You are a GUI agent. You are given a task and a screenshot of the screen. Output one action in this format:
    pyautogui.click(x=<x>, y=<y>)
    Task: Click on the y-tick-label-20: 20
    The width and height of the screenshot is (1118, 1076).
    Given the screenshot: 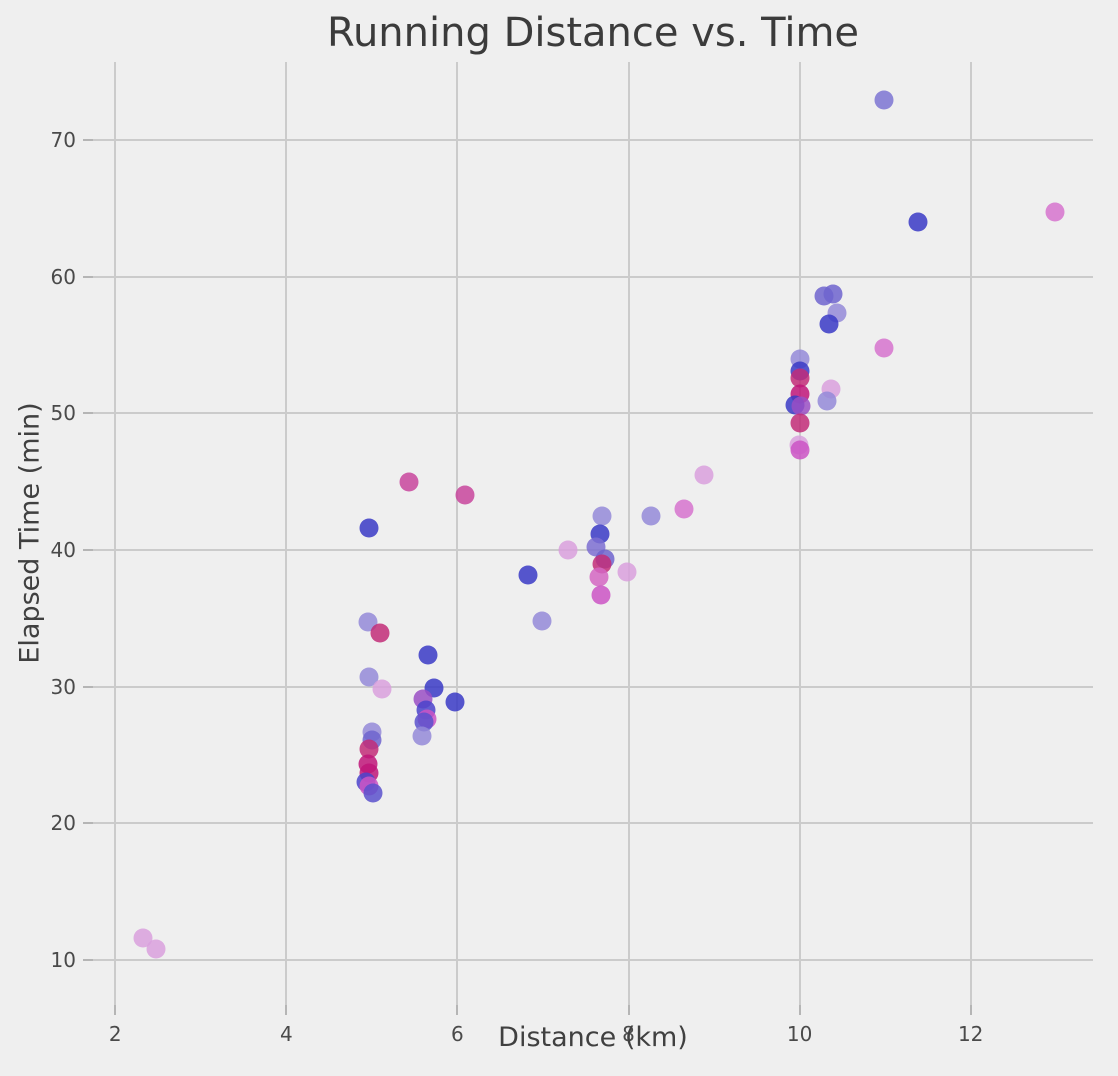 What is the action you would take?
    pyautogui.click(x=63, y=823)
    